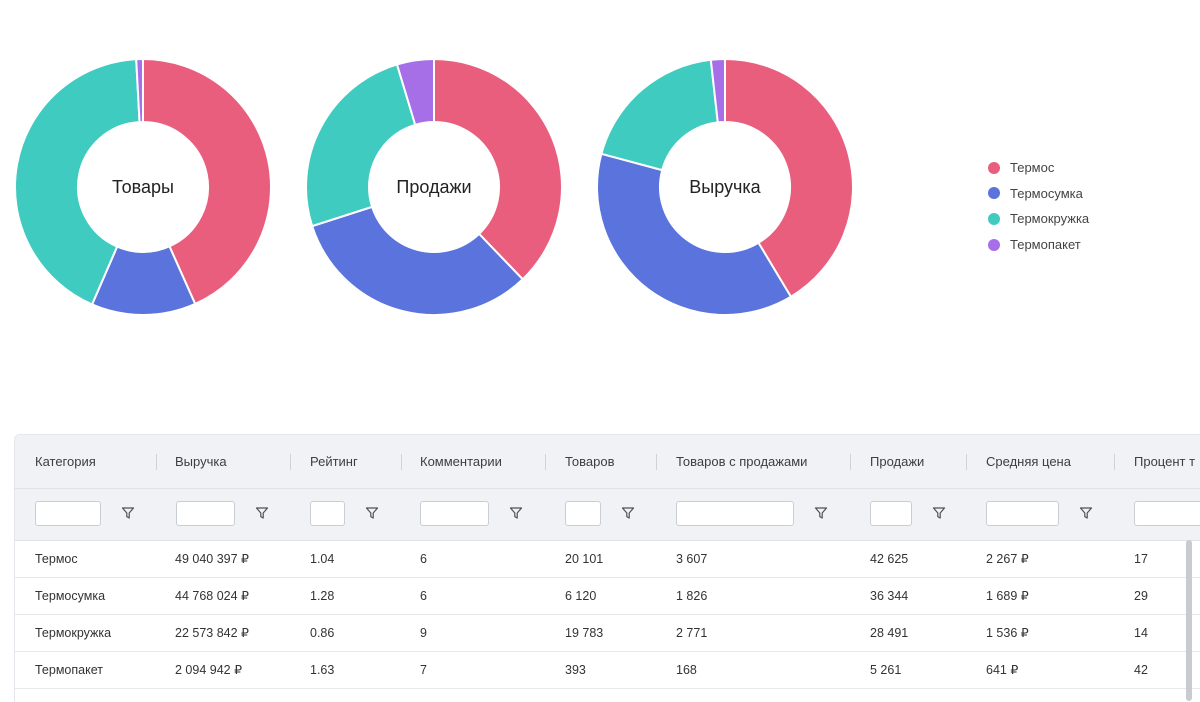 This screenshot has height=702, width=1200. I want to click on table-cell: Термосумка, so click(70, 596).